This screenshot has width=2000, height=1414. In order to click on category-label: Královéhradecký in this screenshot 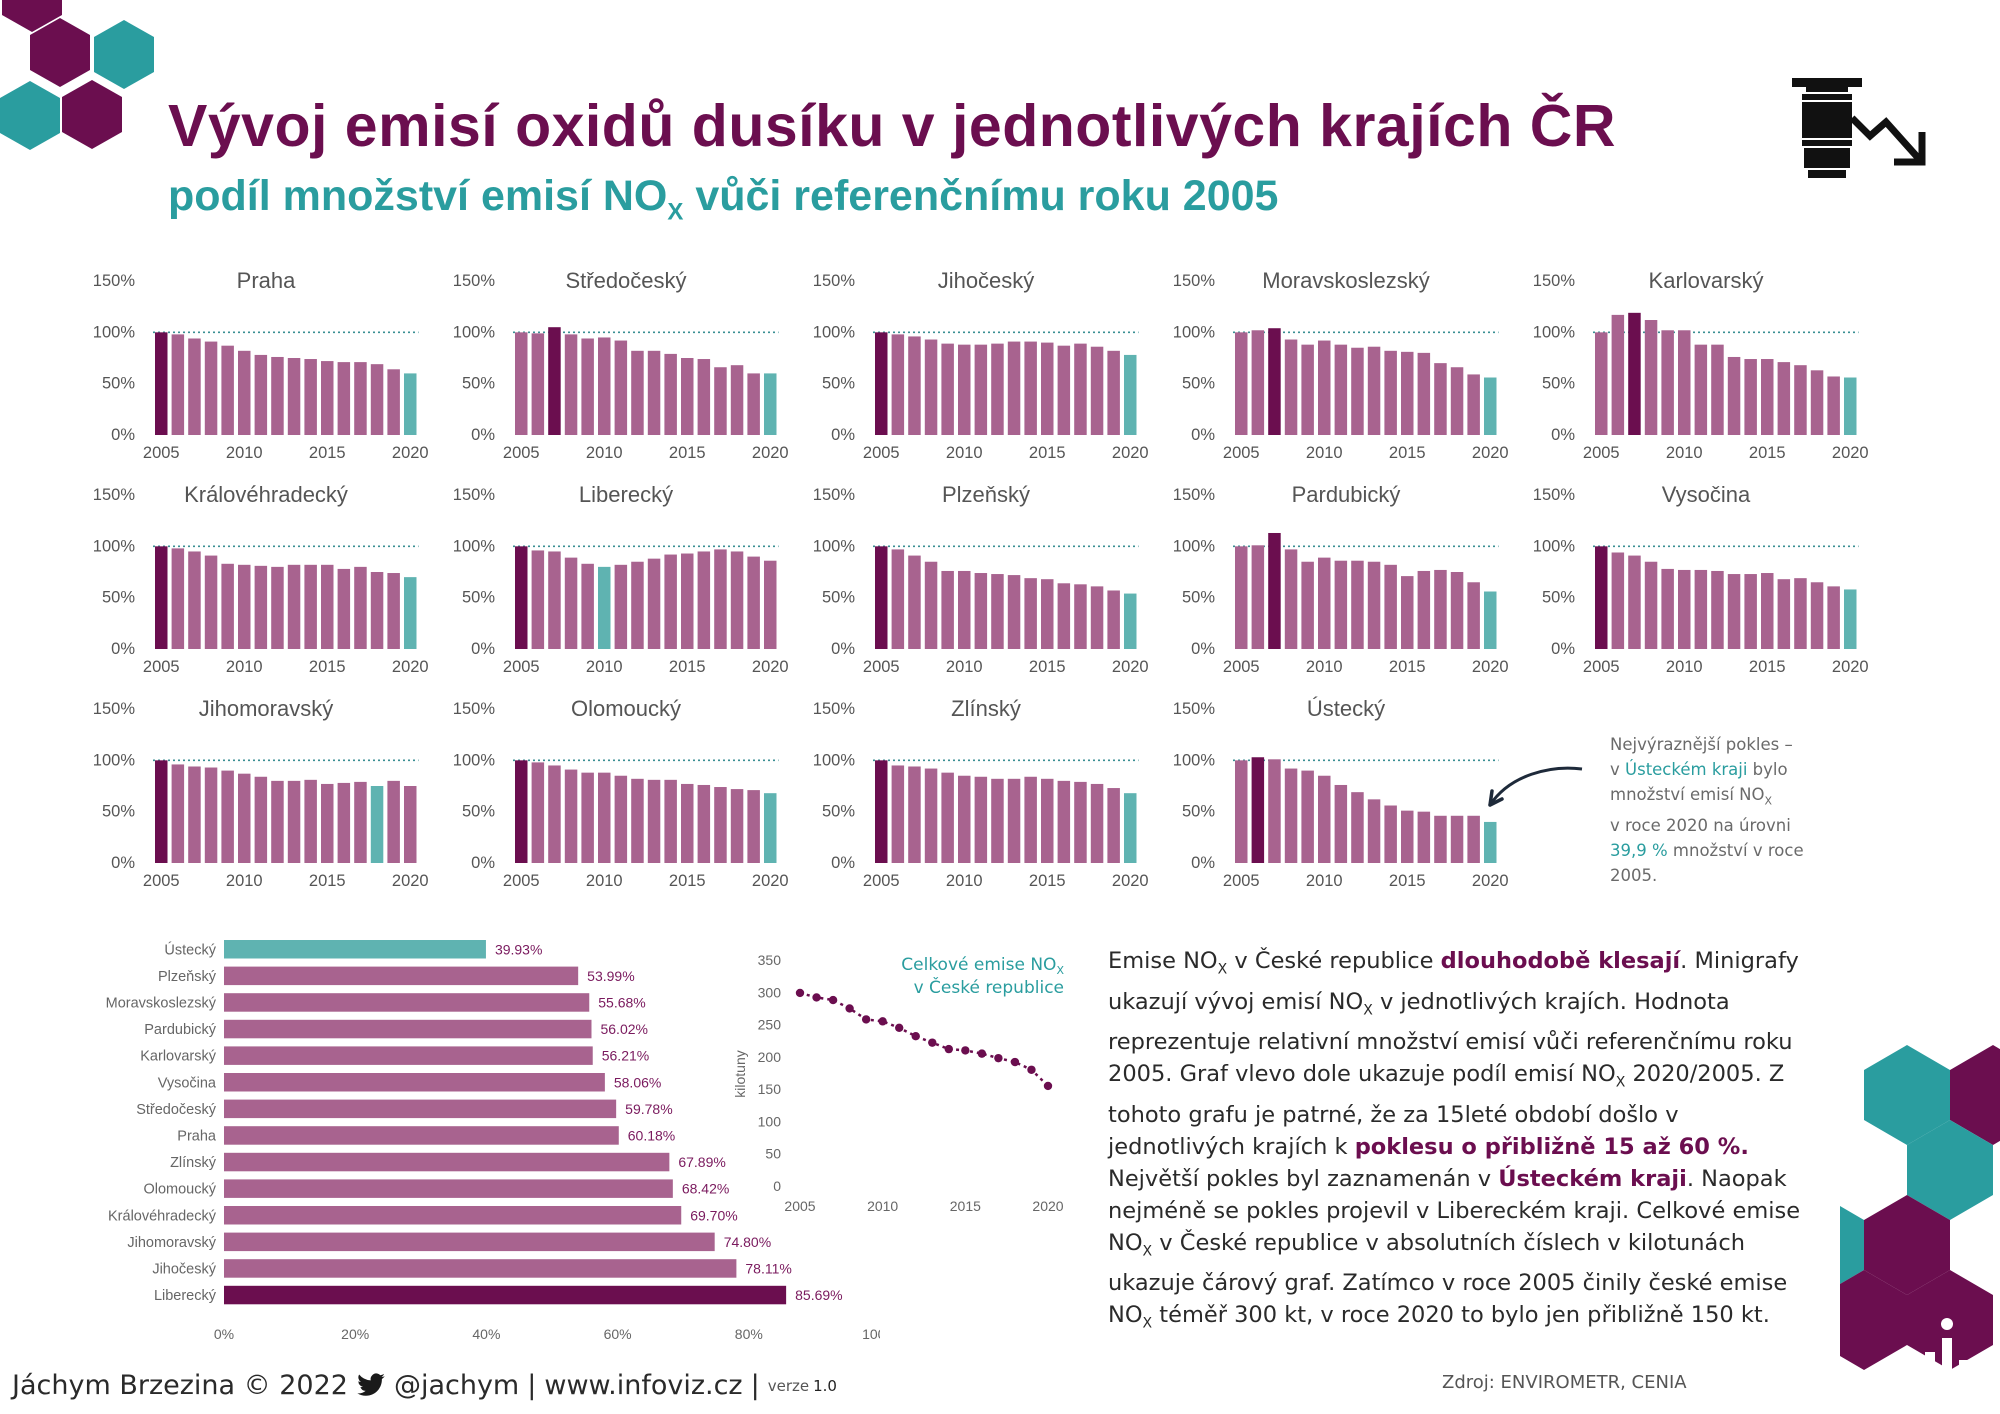, I will do `click(162, 1216)`.